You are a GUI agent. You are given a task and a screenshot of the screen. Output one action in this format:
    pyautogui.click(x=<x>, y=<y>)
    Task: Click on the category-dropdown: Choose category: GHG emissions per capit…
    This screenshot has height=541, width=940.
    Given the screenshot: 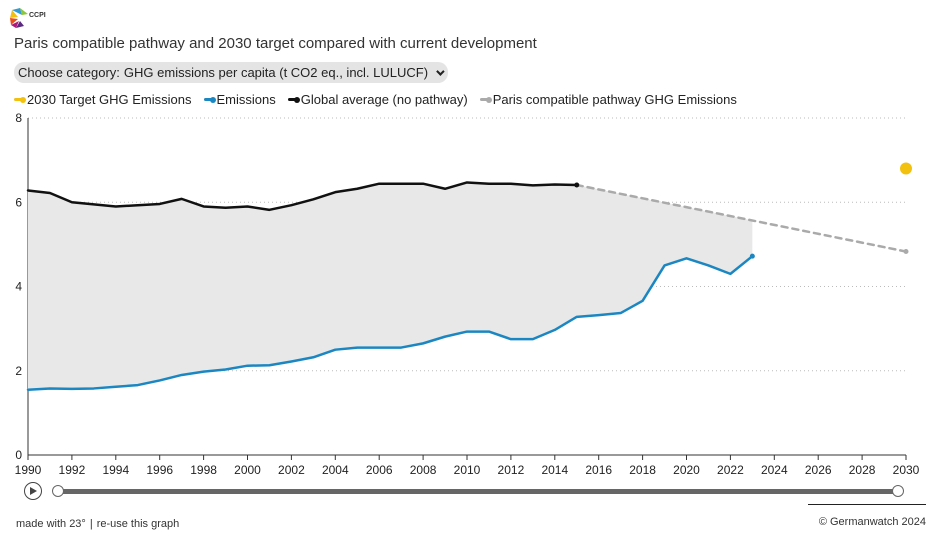 What is the action you would take?
    pyautogui.click(x=231, y=72)
    